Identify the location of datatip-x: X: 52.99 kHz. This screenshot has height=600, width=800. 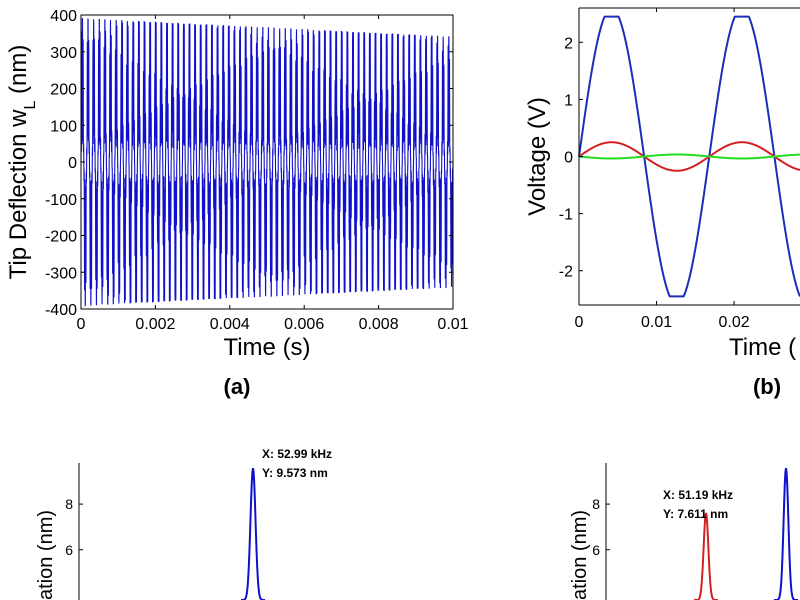
(297, 454).